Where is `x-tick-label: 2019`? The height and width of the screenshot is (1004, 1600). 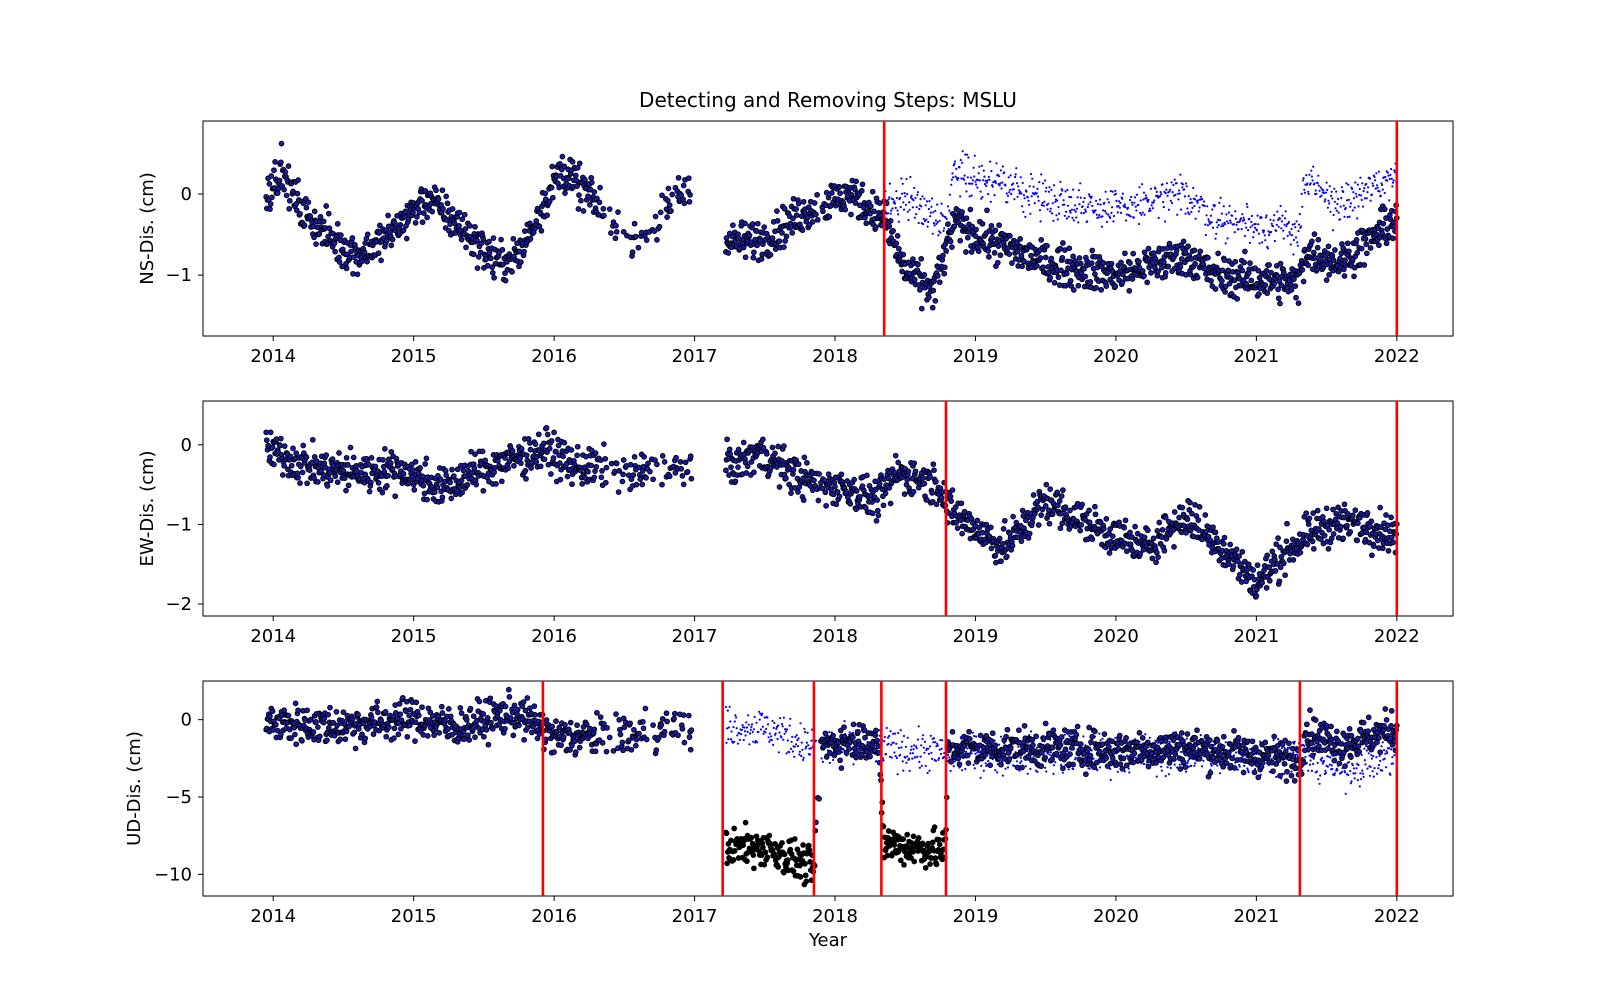
x-tick-label: 2019 is located at coordinates (976, 636).